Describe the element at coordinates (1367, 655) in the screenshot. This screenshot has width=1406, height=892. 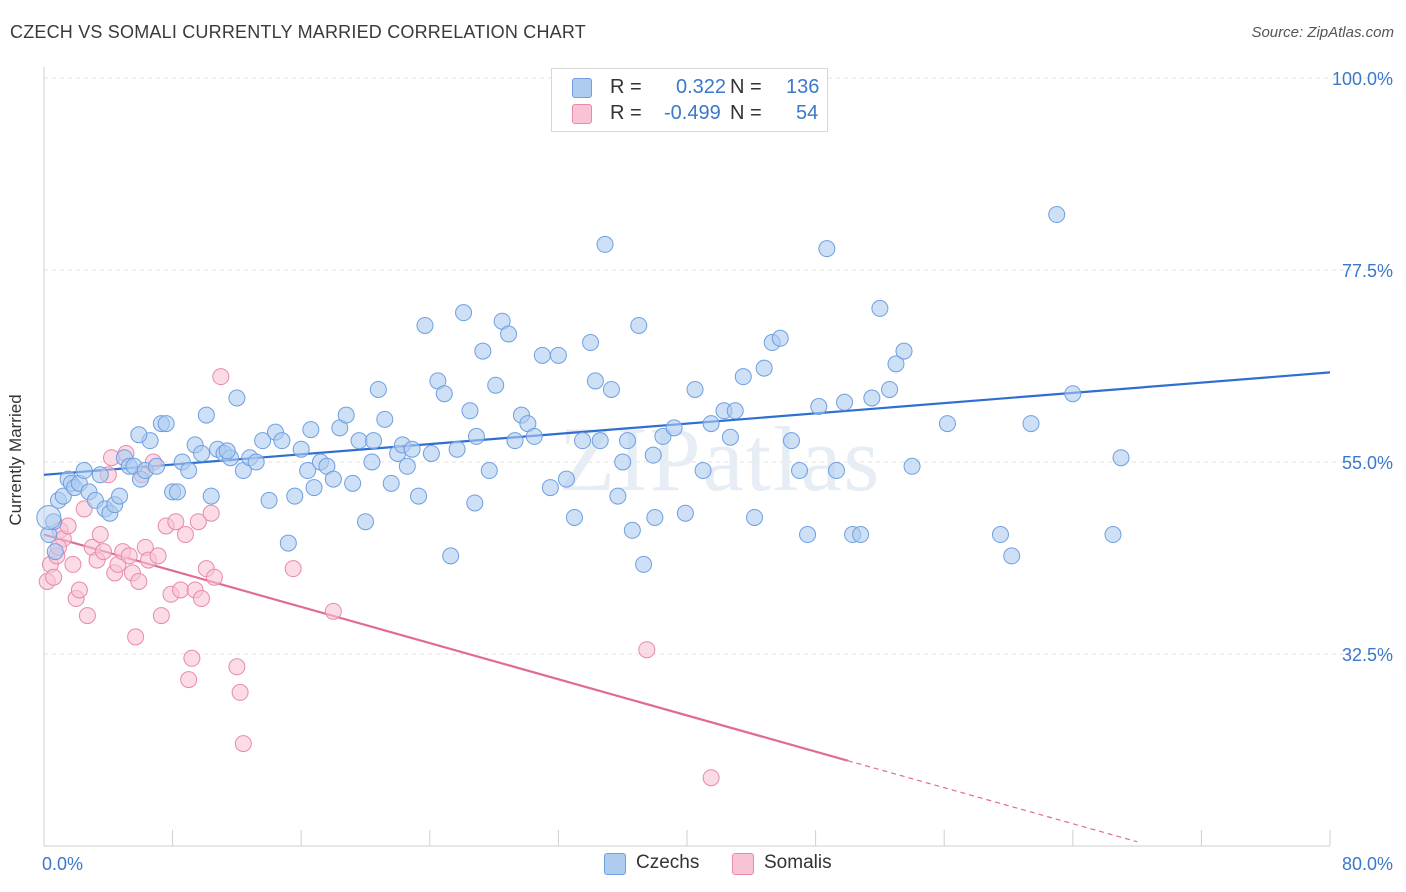
I see `y-tick-label: 32.5%` at that location.